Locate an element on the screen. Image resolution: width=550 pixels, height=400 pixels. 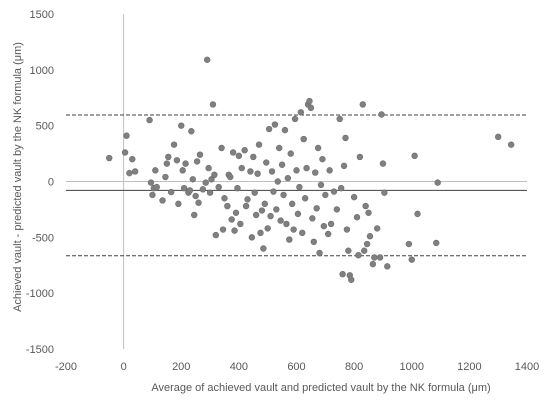
y-tick-label: -1500 is located at coordinates (40, 350).